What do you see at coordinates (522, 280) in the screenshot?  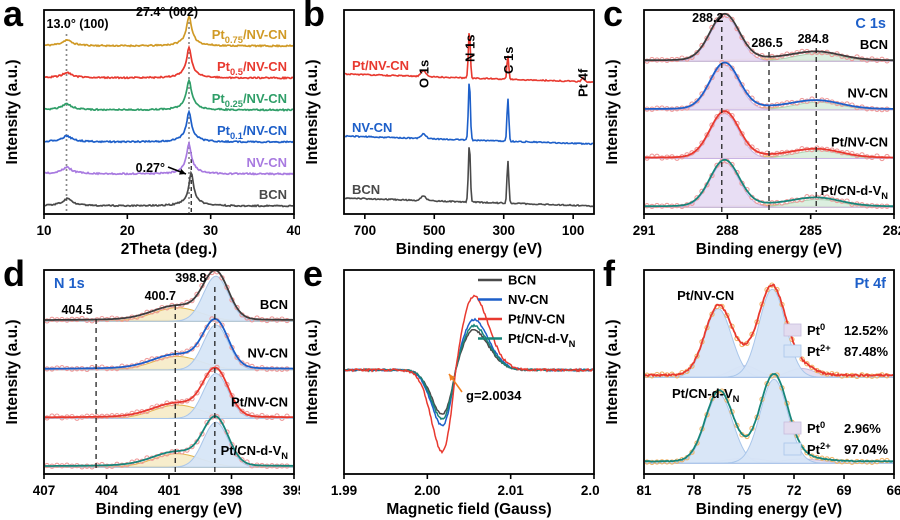 I see `legend-label: BCN` at bounding box center [522, 280].